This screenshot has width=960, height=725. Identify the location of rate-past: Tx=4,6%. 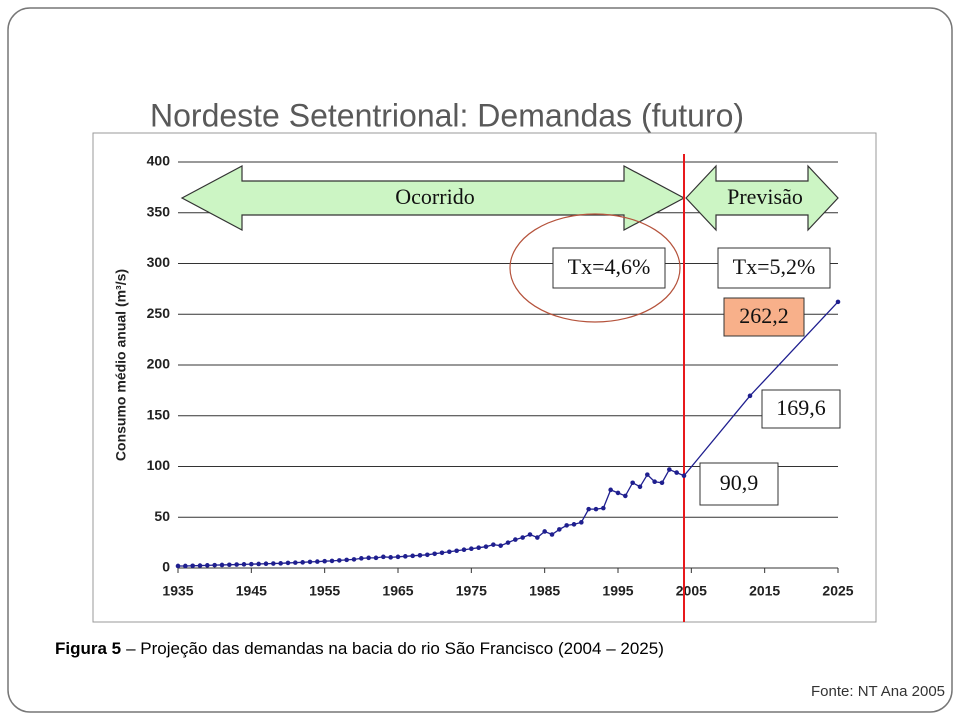
(609, 266).